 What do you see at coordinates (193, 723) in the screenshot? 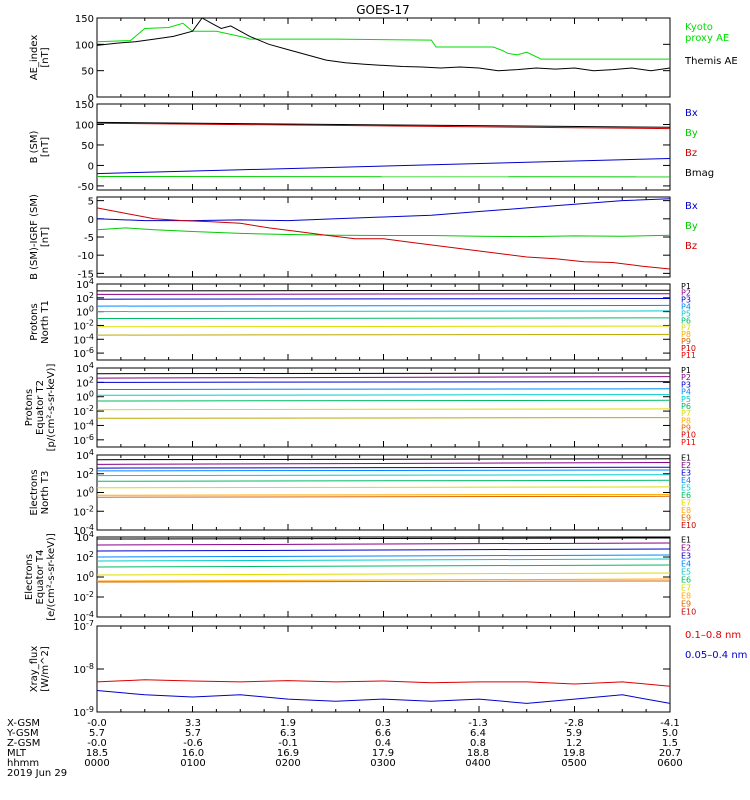
I see `footer-value: 3.3` at bounding box center [193, 723].